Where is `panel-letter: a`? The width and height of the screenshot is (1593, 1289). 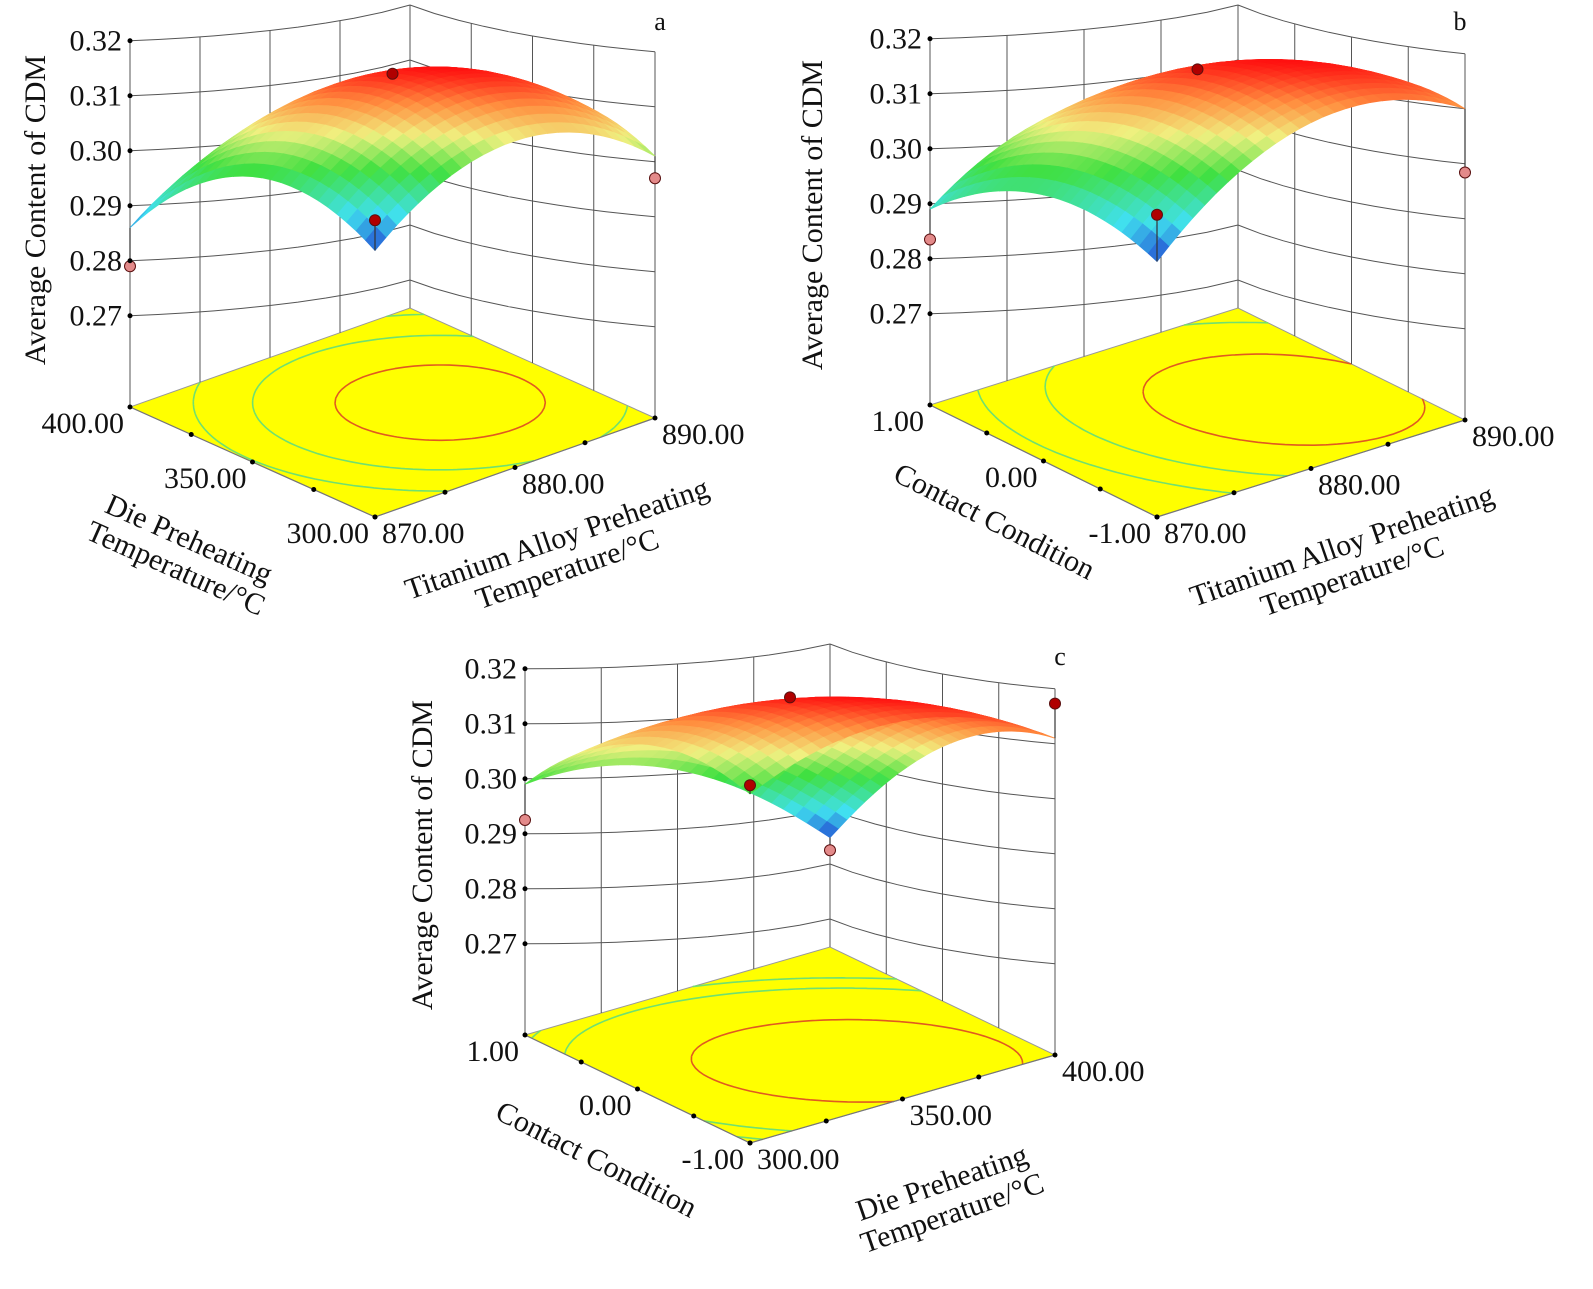
panel-letter: a is located at coordinates (660, 21).